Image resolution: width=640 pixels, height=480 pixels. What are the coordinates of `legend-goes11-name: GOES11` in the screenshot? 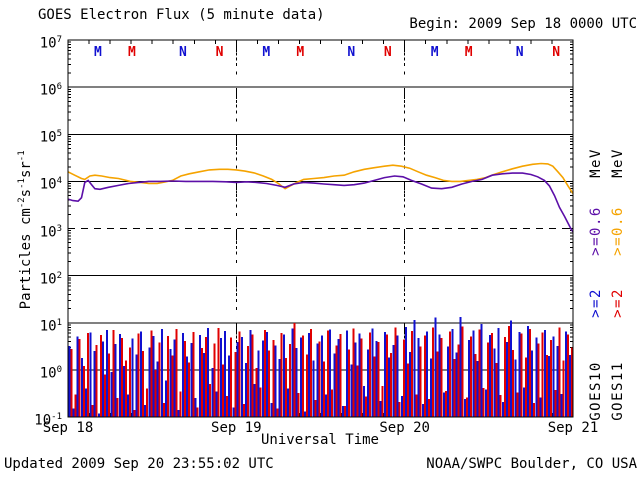 It's located at (618, 391).